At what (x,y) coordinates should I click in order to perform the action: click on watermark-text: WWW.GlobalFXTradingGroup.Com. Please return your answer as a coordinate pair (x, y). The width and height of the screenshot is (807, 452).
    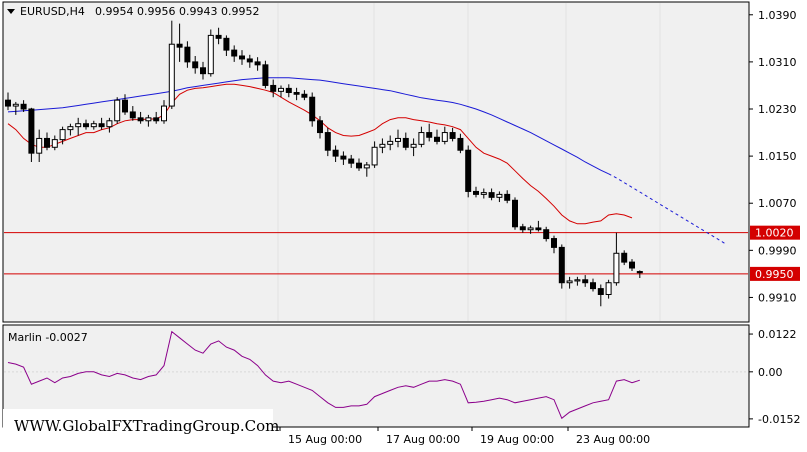
    Looking at the image, I should click on (146, 426).